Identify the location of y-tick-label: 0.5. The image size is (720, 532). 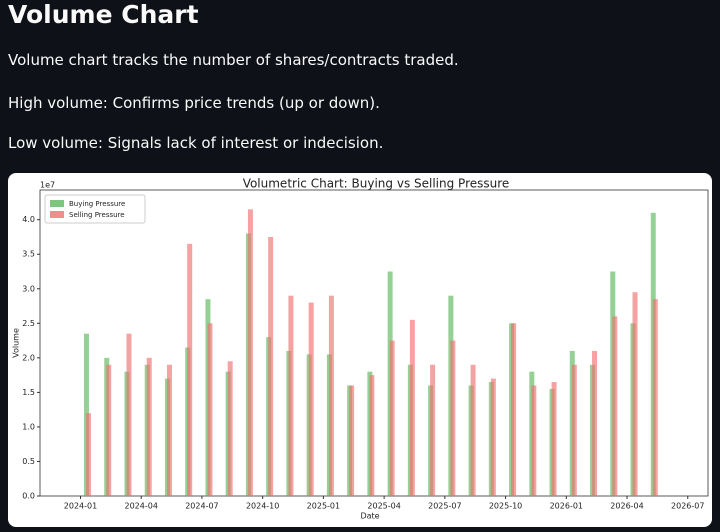
(28, 461).